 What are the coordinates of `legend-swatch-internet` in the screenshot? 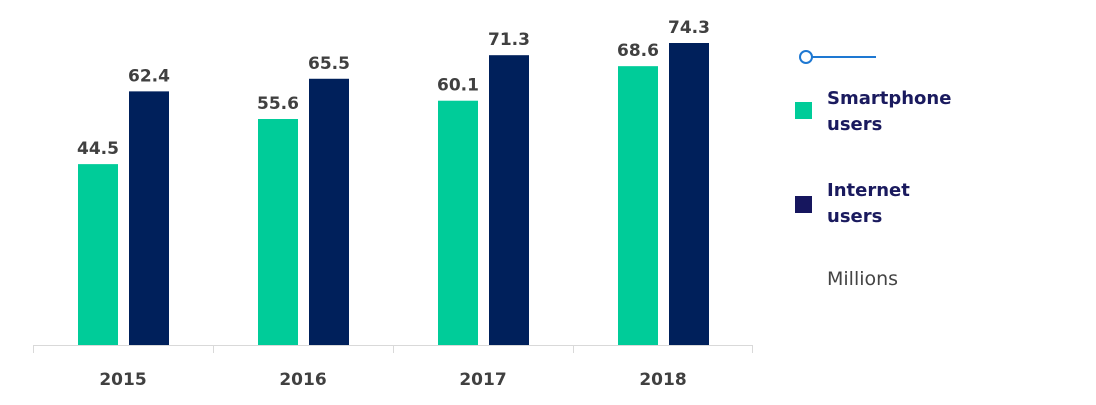 It's located at (803, 204).